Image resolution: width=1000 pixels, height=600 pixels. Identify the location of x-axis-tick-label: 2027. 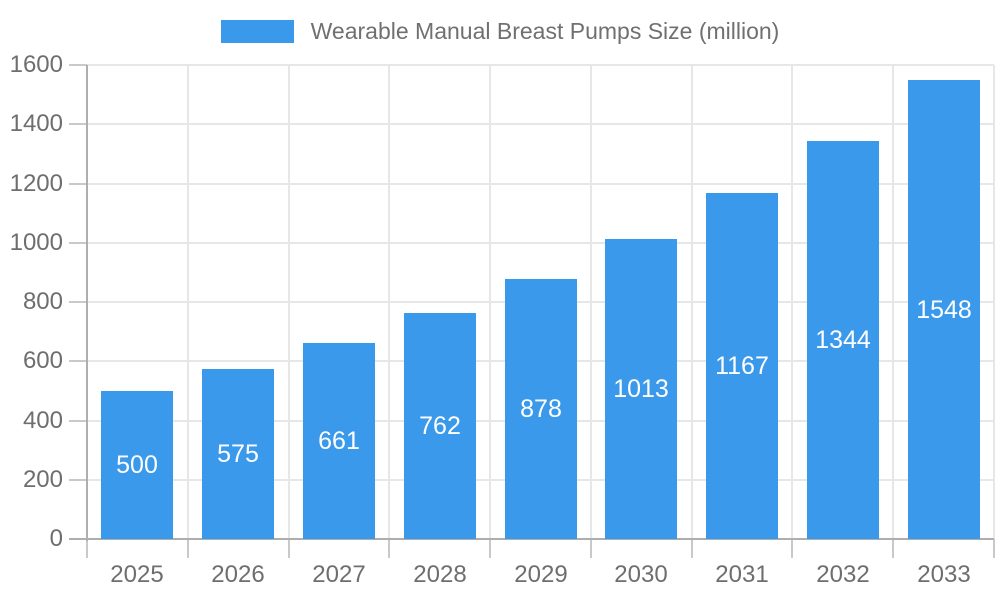
(339, 574).